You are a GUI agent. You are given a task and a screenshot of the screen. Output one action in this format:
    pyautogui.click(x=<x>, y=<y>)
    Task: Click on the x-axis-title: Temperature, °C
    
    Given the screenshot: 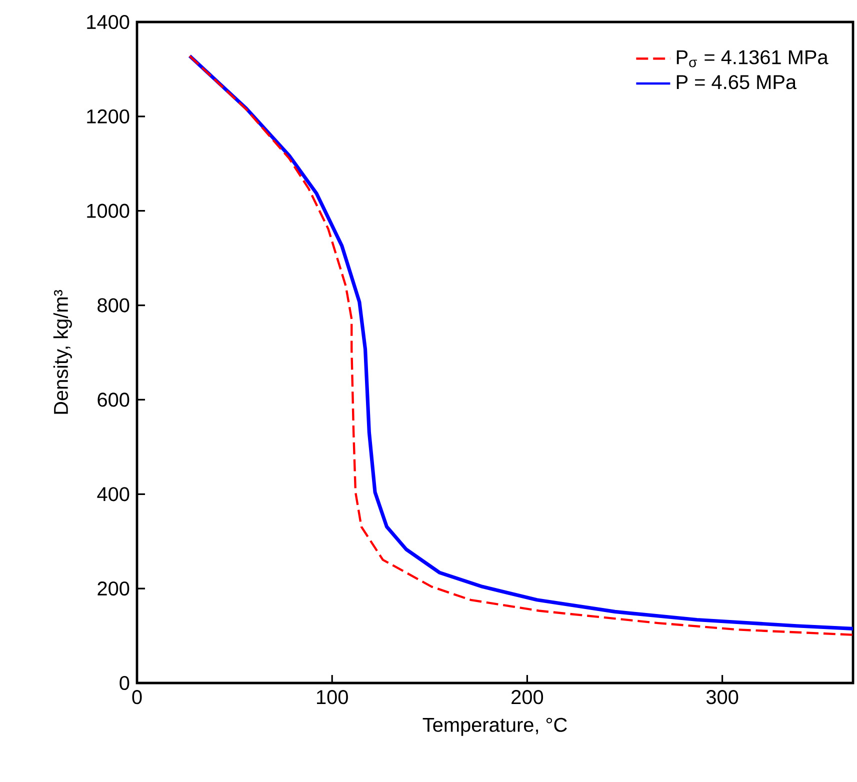 What is the action you would take?
    pyautogui.click(x=494, y=727)
    